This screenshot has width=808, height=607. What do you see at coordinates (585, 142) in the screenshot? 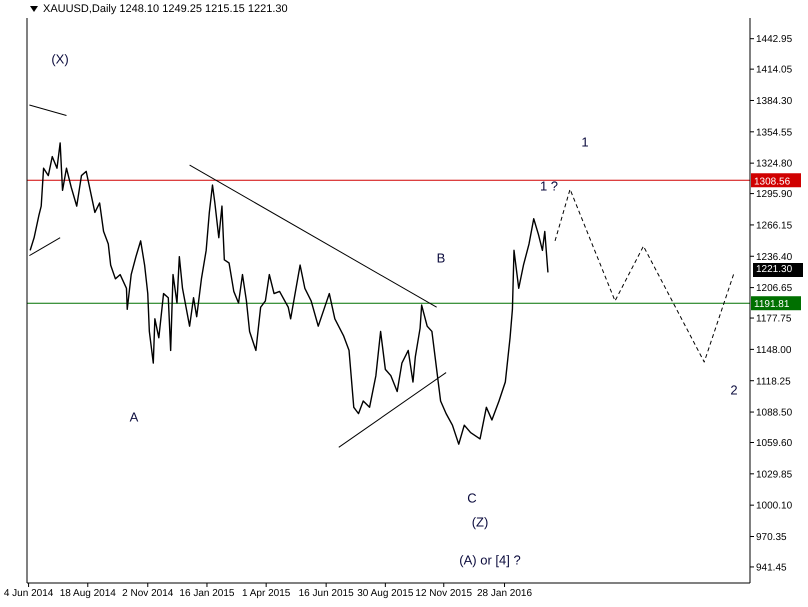
I see `annotation: 1` at bounding box center [585, 142].